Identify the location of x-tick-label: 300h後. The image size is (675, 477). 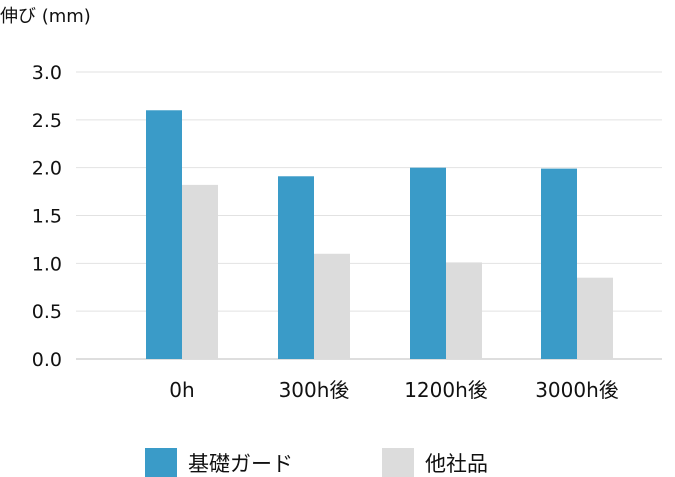
(314, 390).